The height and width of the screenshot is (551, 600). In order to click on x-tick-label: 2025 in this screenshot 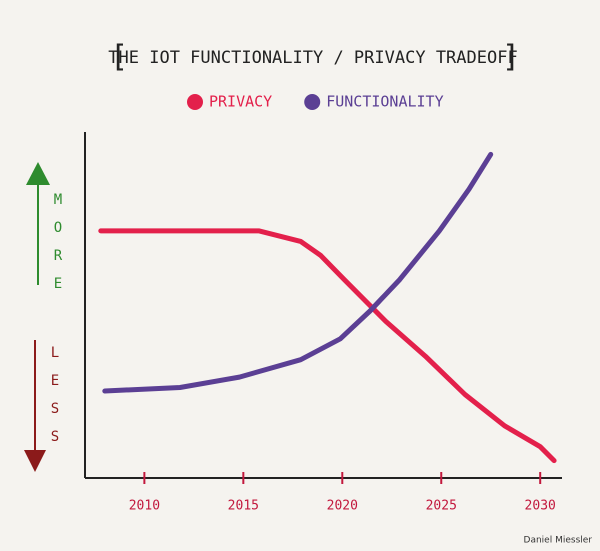, I will do `click(441, 506)`.